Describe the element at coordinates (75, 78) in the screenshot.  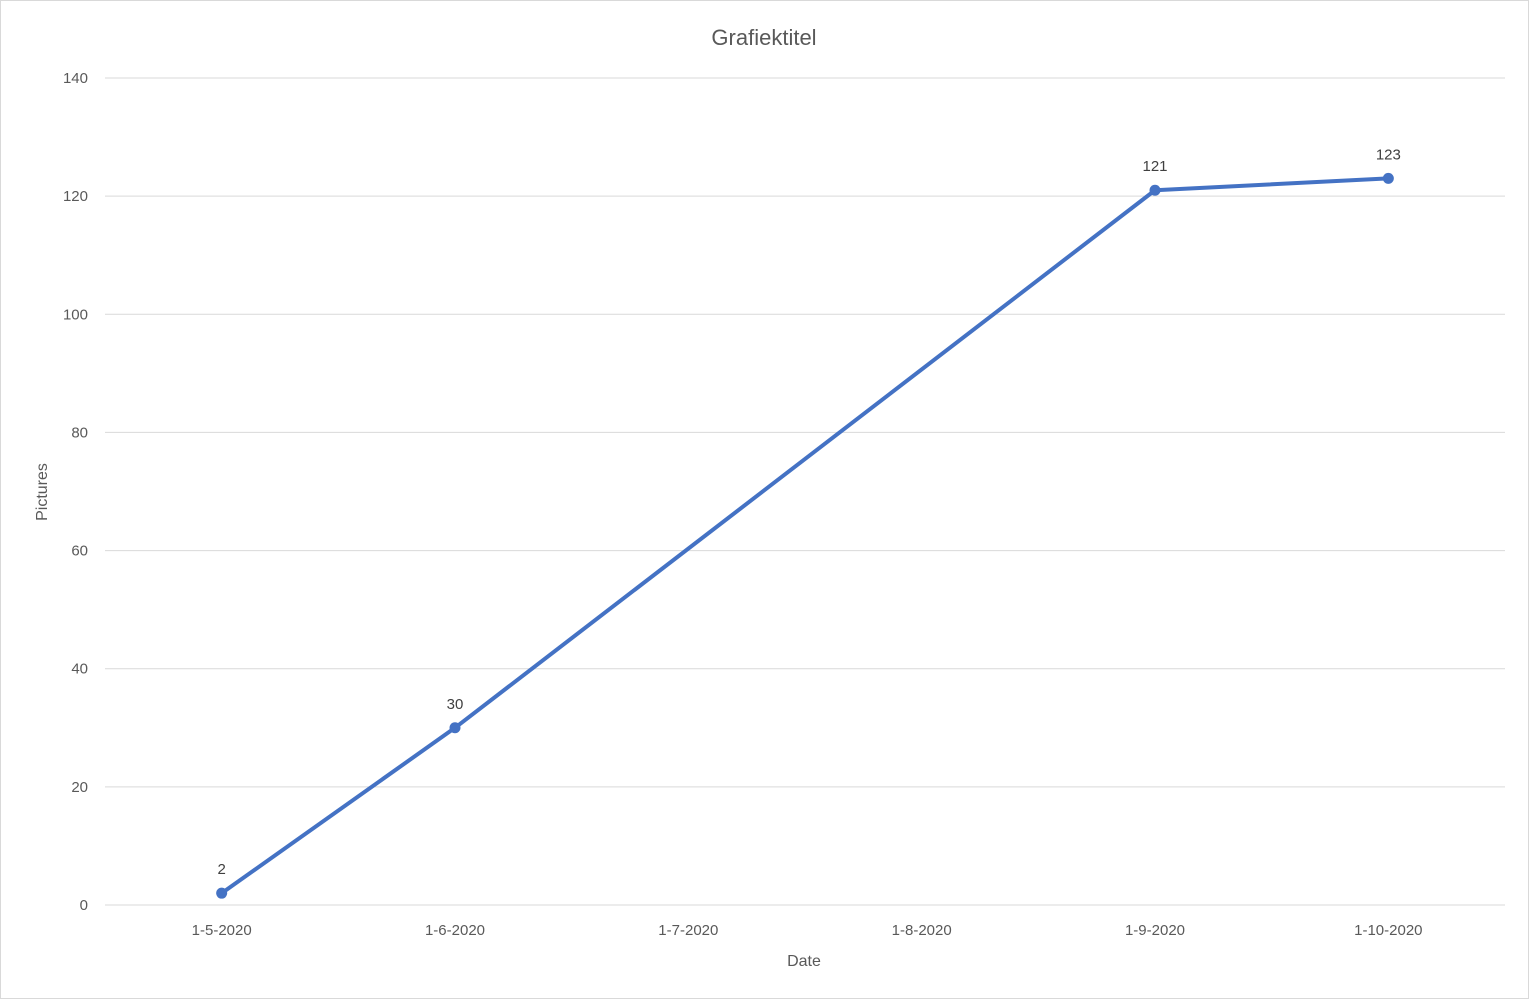
I see `y-tick-label: 140` at that location.